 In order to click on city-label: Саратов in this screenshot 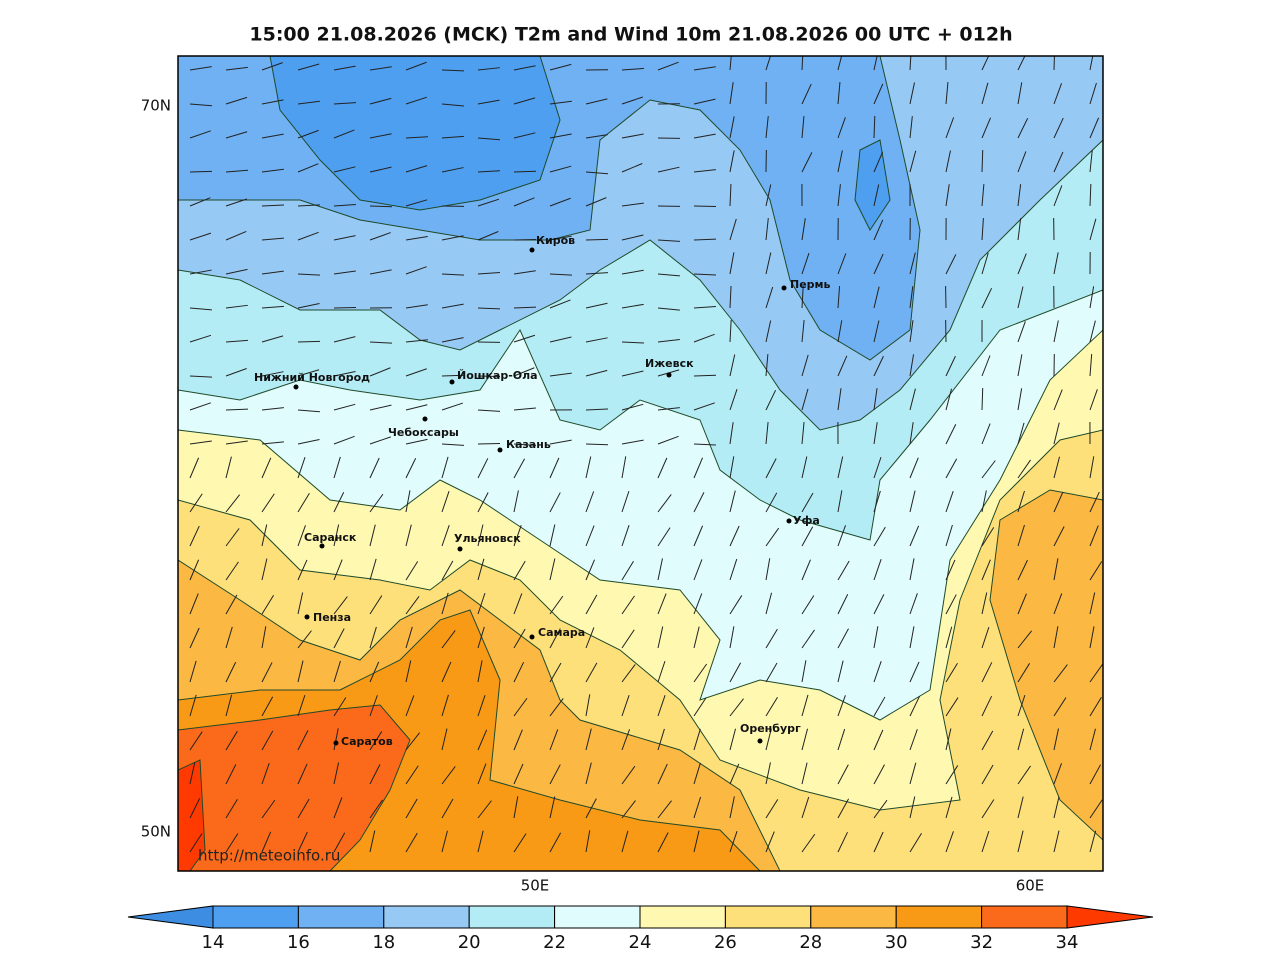, I will do `click(367, 741)`.